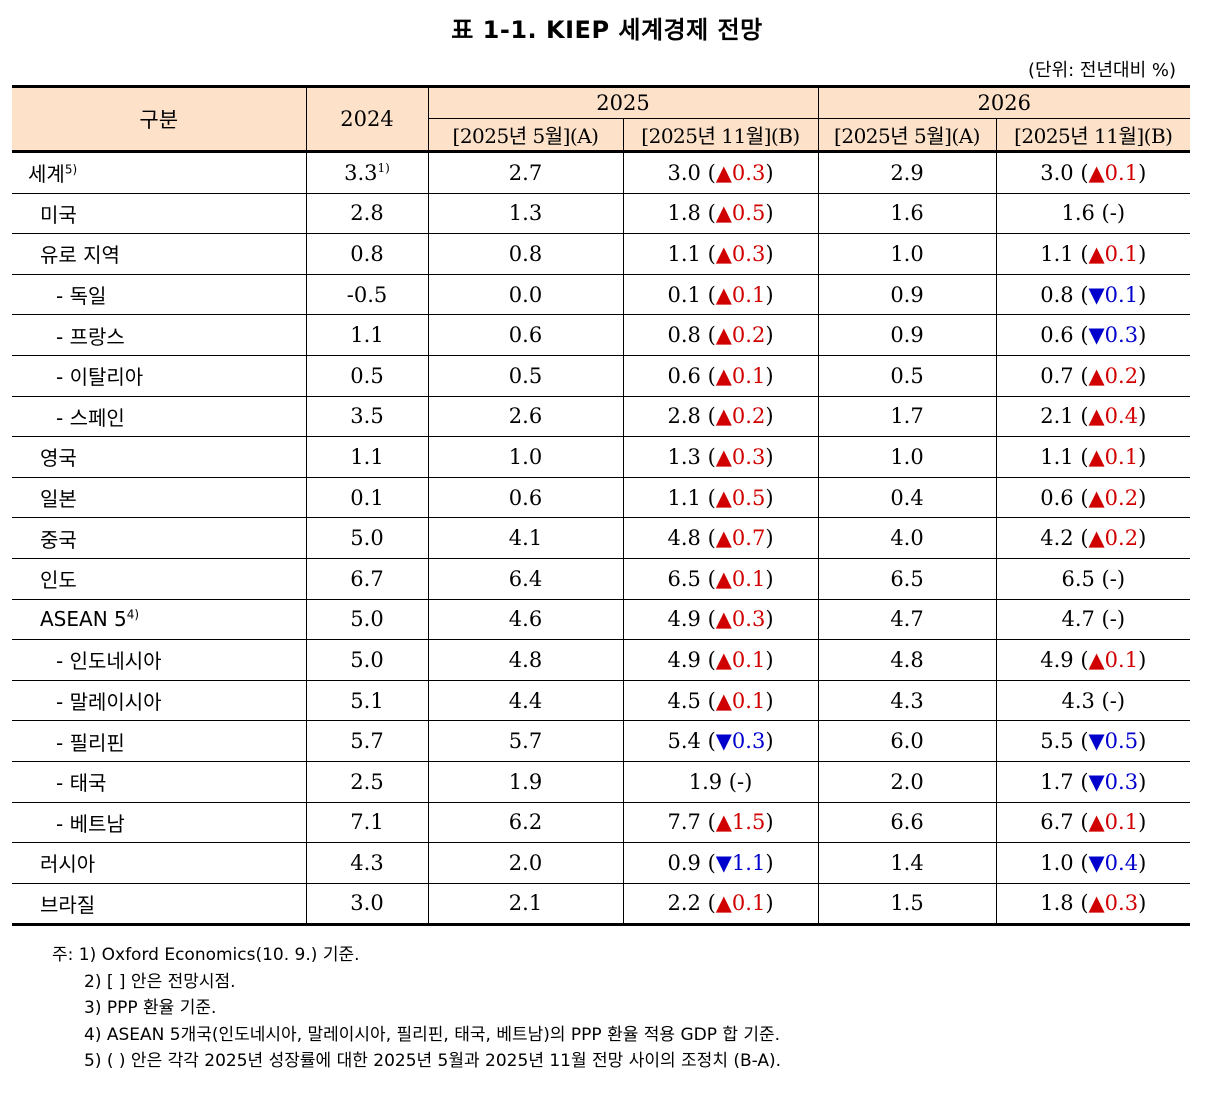  I want to click on value-2024-cell: 1.1, so click(367, 457).